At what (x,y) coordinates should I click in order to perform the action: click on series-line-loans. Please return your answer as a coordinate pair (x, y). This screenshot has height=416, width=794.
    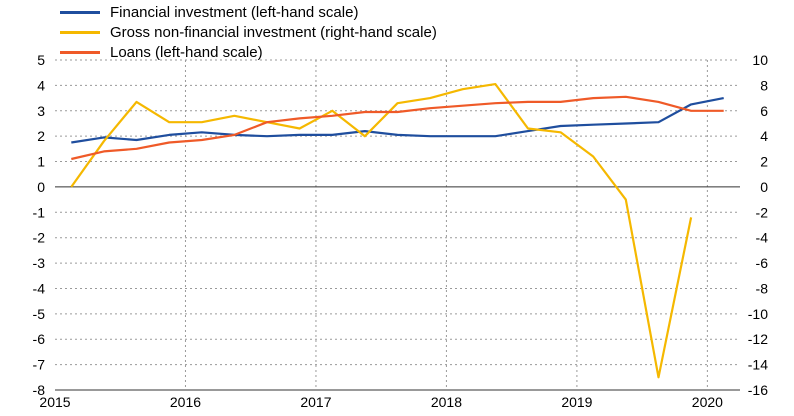
    Looking at the image, I should click on (397, 128).